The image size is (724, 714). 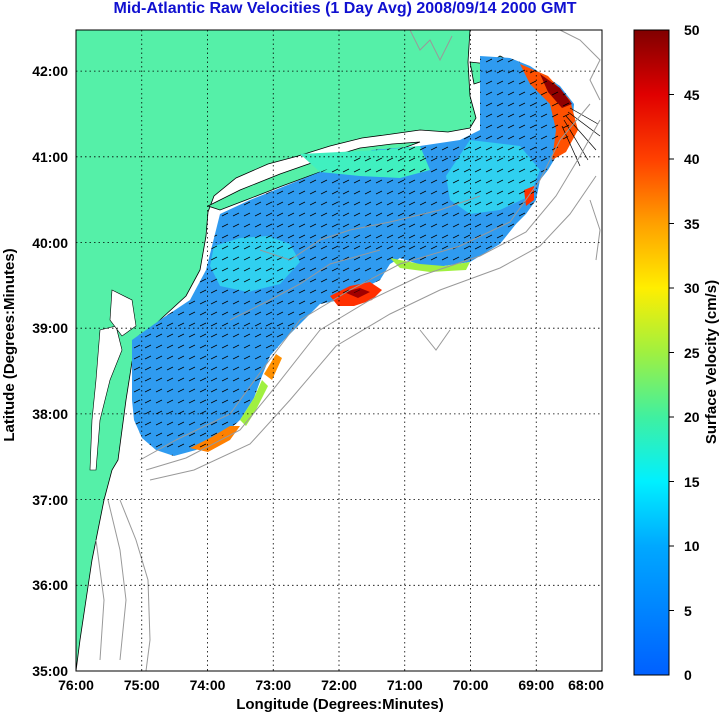 What do you see at coordinates (50, 243) in the screenshot?
I see `y-tick: 40:00` at bounding box center [50, 243].